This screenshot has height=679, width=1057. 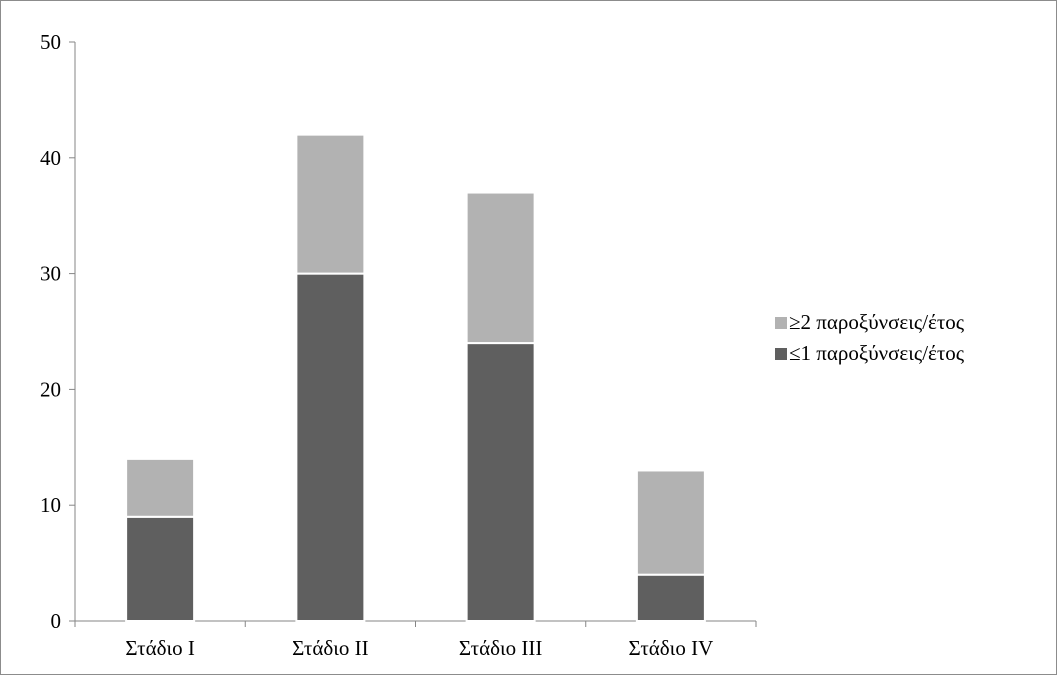 I want to click on y-tick-label: 10, so click(x=50, y=505).